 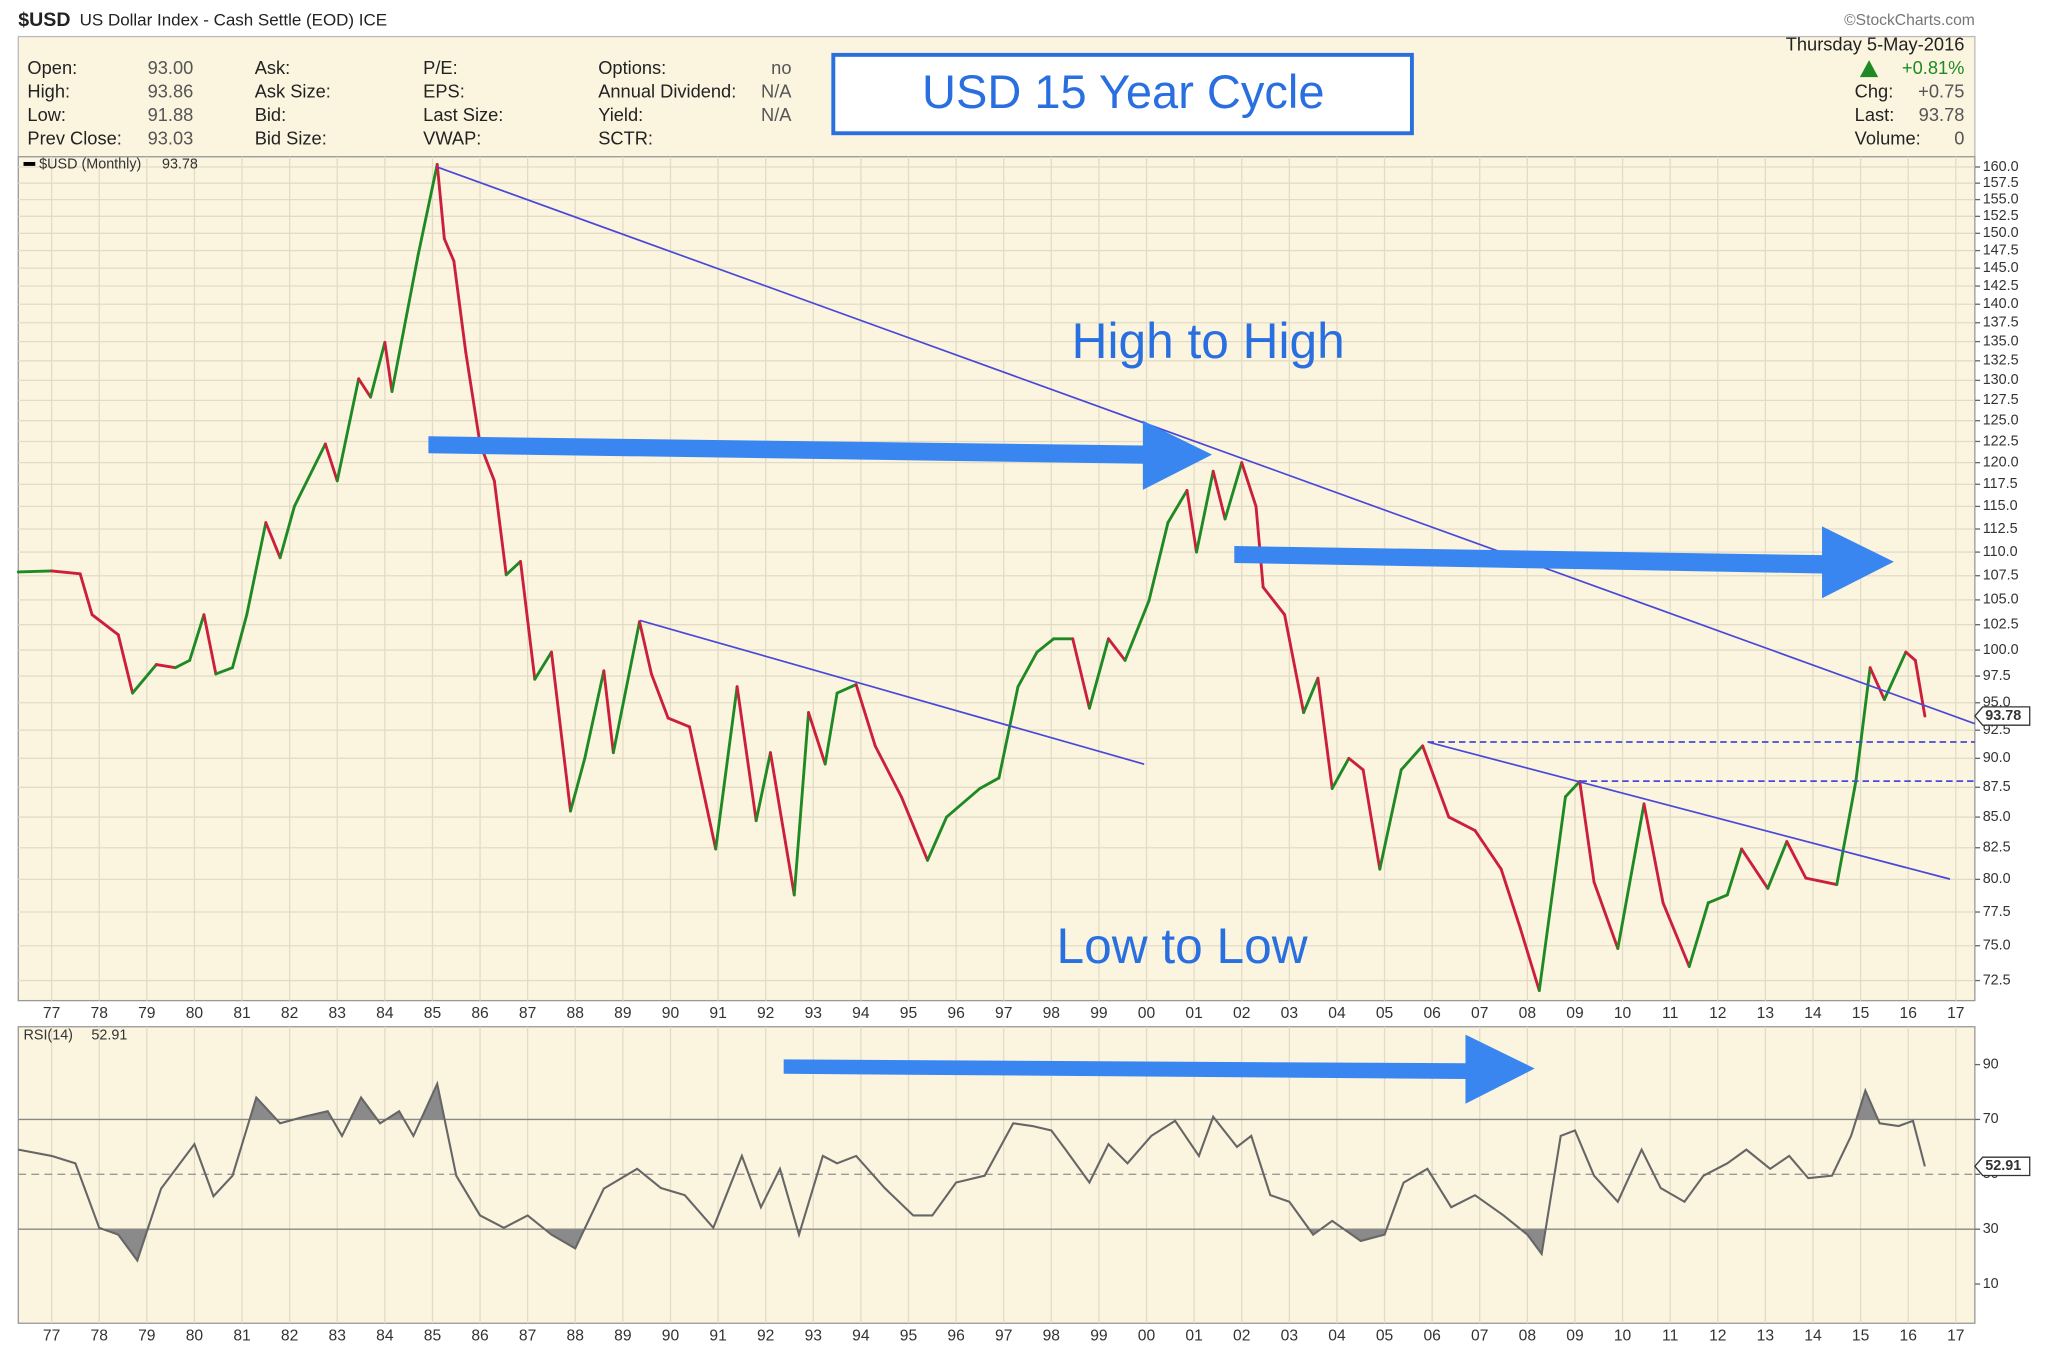 I want to click on x-tick-label: 14, so click(x=1813, y=1013).